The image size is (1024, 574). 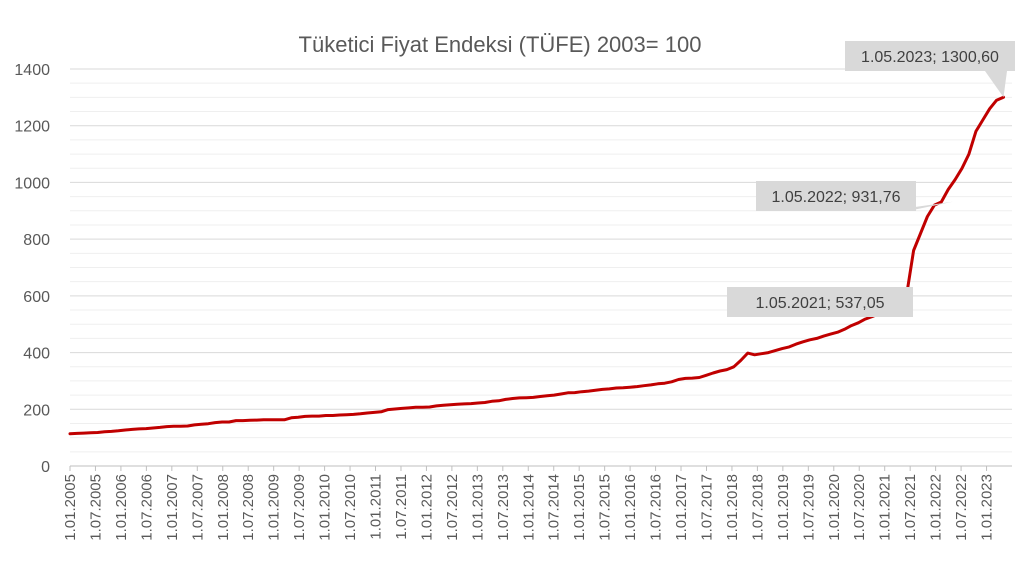 I want to click on x-tick-label: 1.01.2006, so click(x=121, y=507).